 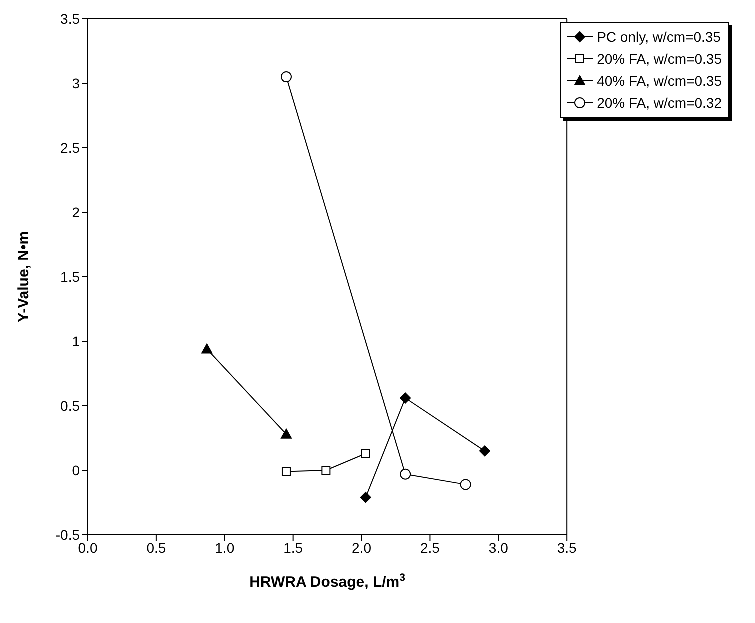 What do you see at coordinates (294, 548) in the screenshot?
I see `x-tick-label: 1.5` at bounding box center [294, 548].